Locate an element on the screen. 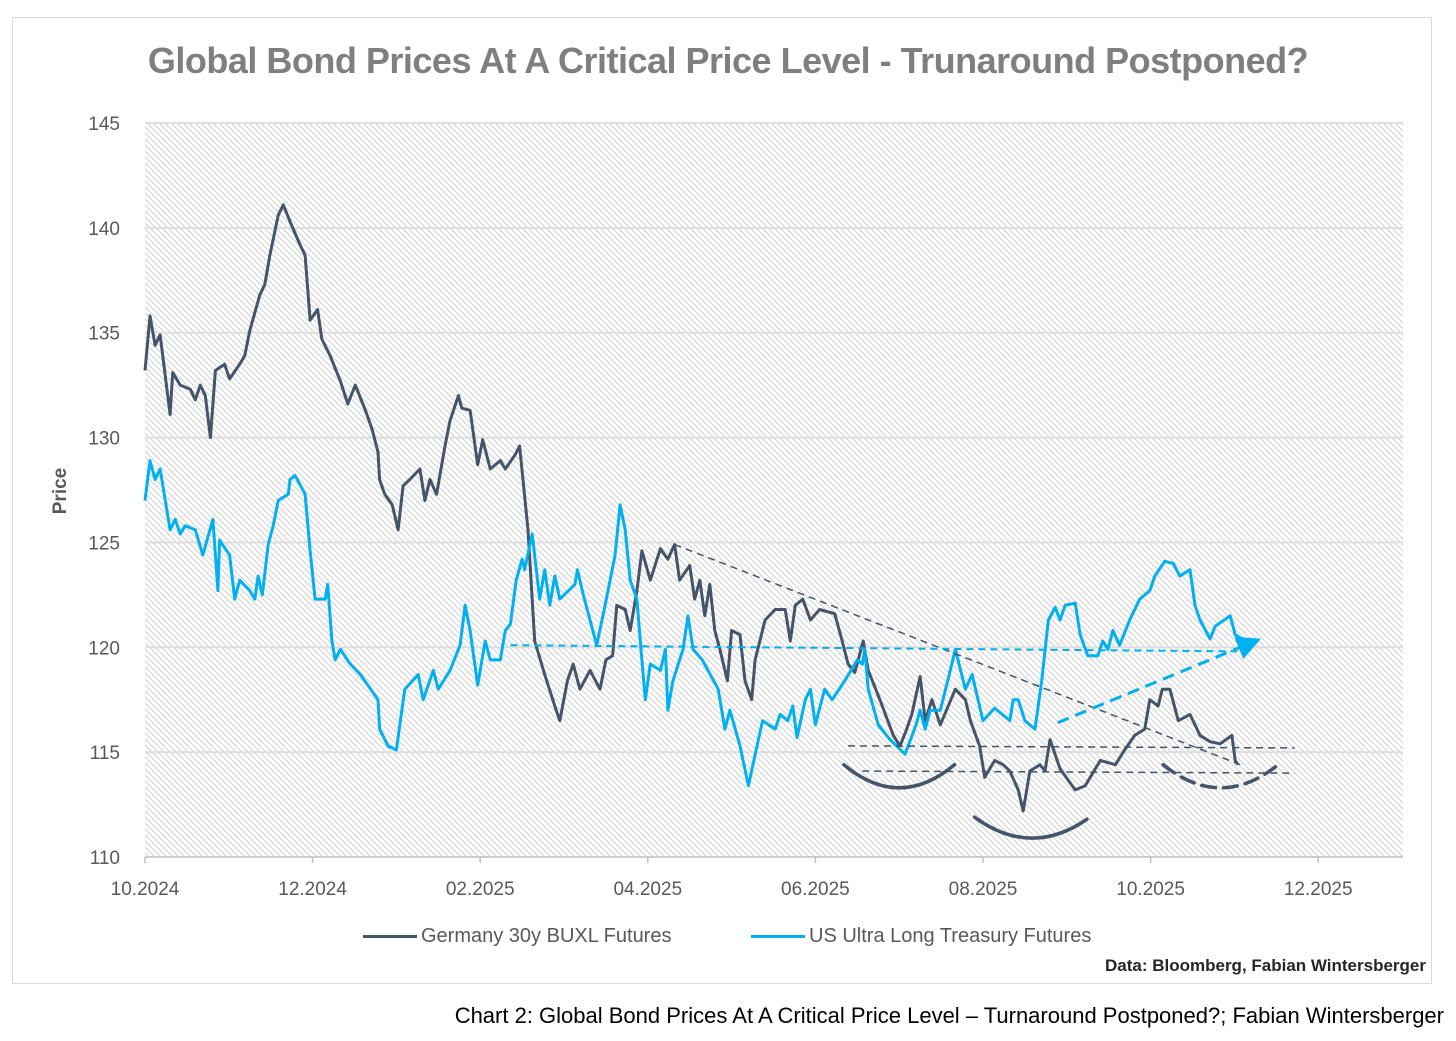  trend-arrow is located at coordinates (1159, 680).